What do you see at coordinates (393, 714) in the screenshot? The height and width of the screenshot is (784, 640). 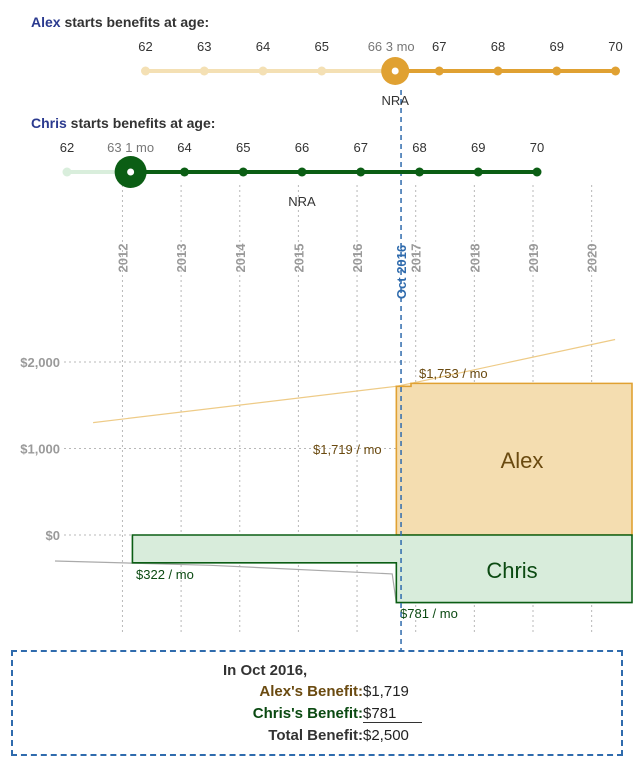 I see `summary-chris-value: $781` at bounding box center [393, 714].